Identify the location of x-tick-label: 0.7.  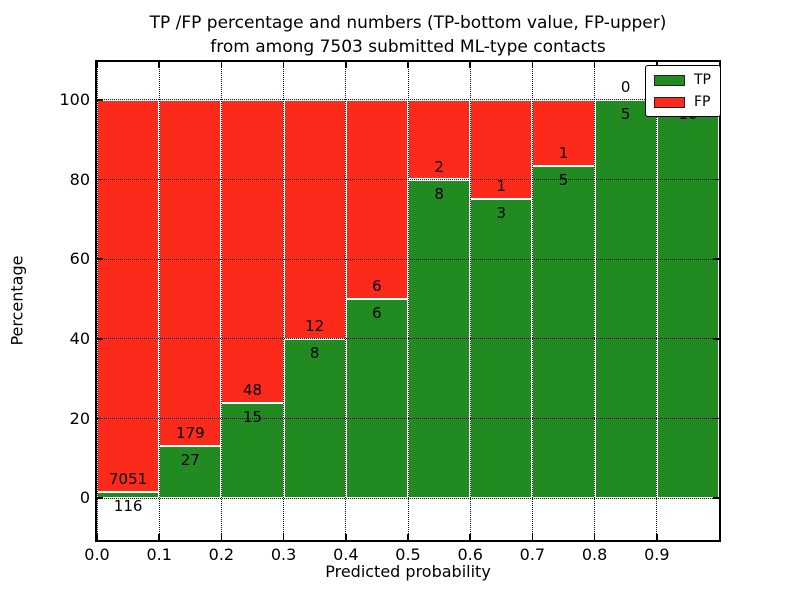
(532, 554).